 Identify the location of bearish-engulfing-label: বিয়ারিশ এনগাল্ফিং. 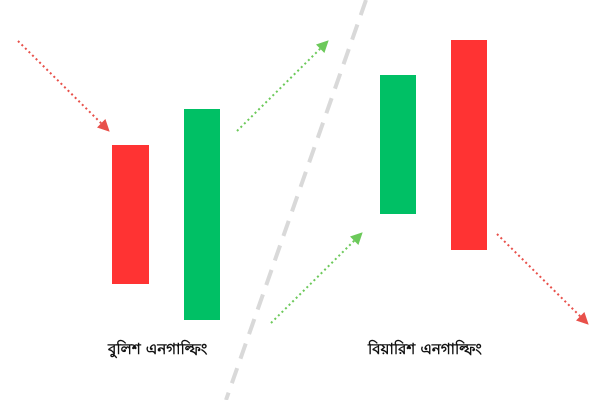
(425, 349).